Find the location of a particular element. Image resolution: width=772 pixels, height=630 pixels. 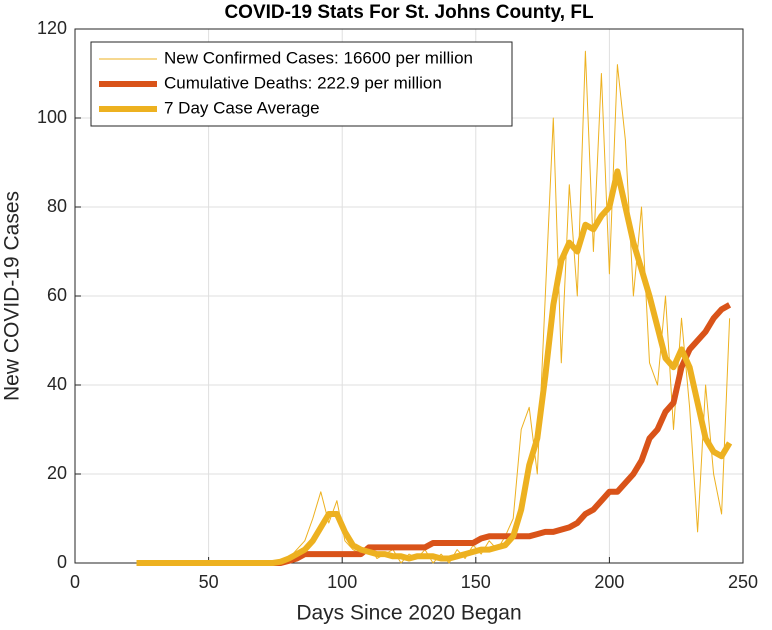

x-axis-label: Days Since 2020 Began is located at coordinates (408, 613).